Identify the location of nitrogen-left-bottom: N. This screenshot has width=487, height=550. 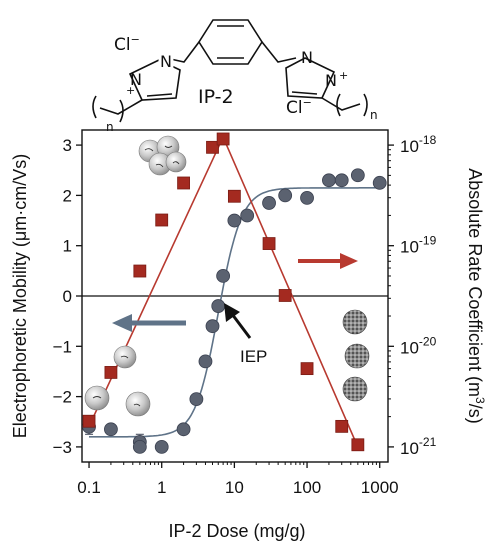
(136, 79).